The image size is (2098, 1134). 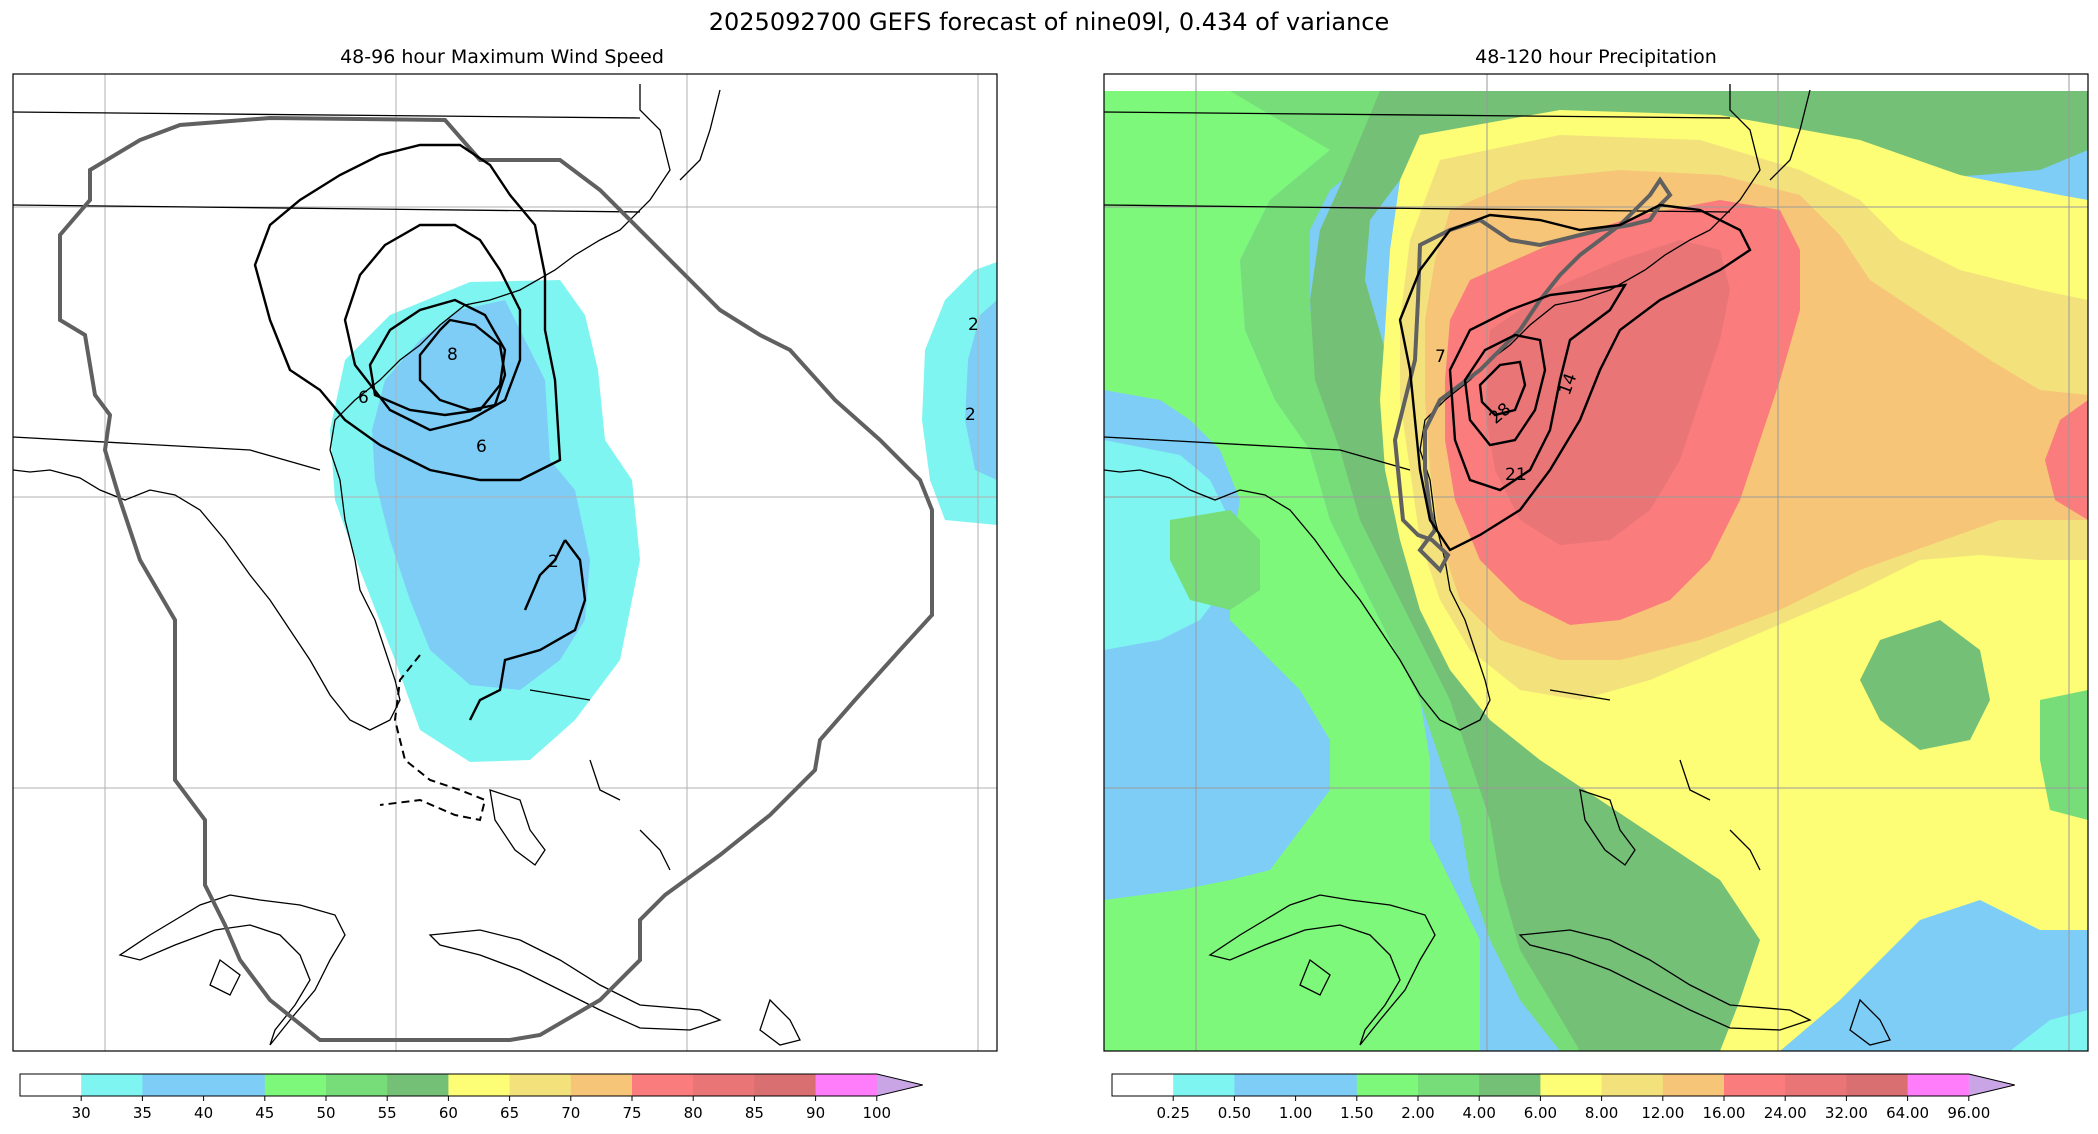 What do you see at coordinates (754, 1113) in the screenshot?
I see `left-colorbar-tick-label: 85` at bounding box center [754, 1113].